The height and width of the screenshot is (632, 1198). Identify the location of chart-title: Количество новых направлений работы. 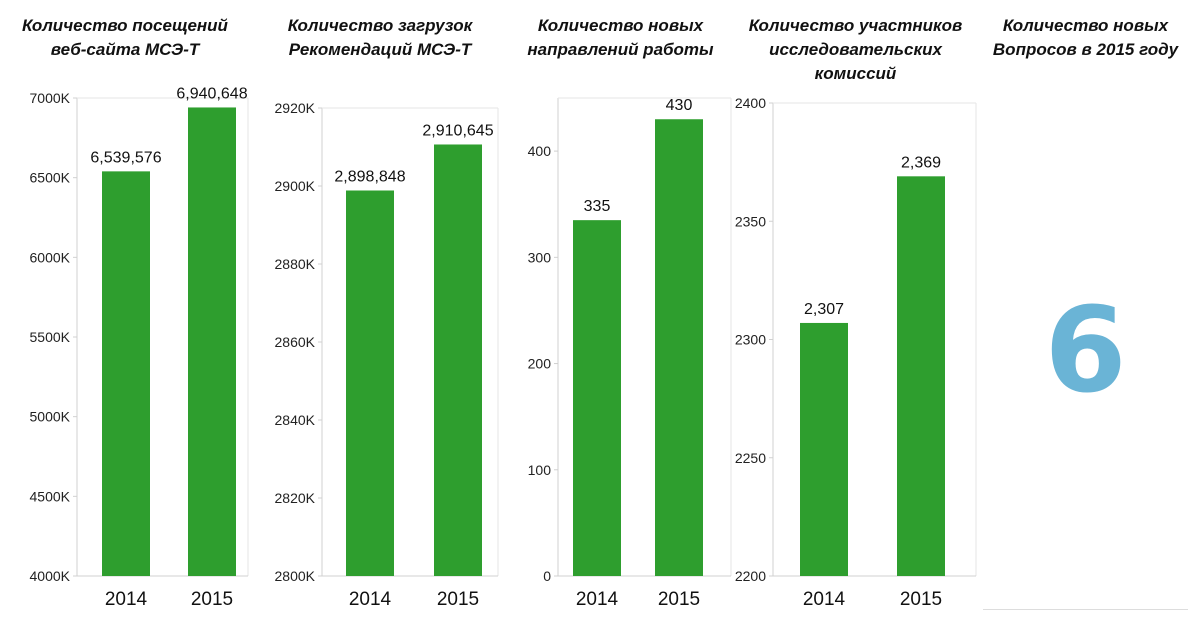
(620, 38).